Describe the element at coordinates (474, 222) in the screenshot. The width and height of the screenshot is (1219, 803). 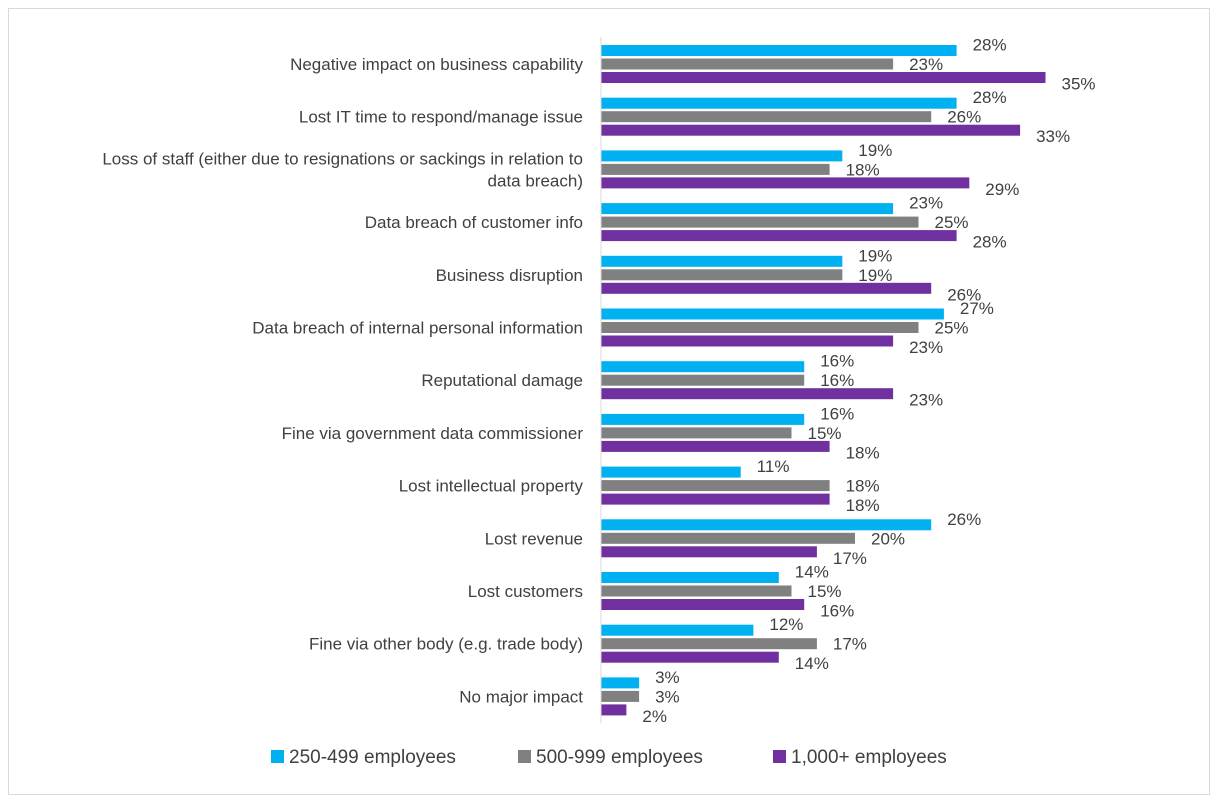
I see `category-label: Data breach of customer info` at that location.